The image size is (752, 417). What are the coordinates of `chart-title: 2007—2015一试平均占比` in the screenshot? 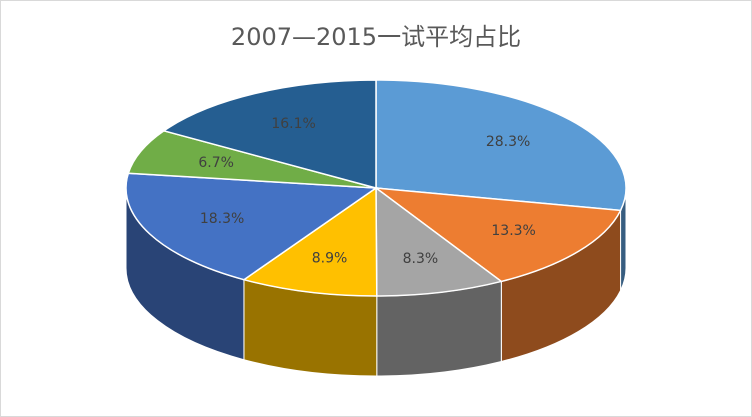 It's located at (376, 37).